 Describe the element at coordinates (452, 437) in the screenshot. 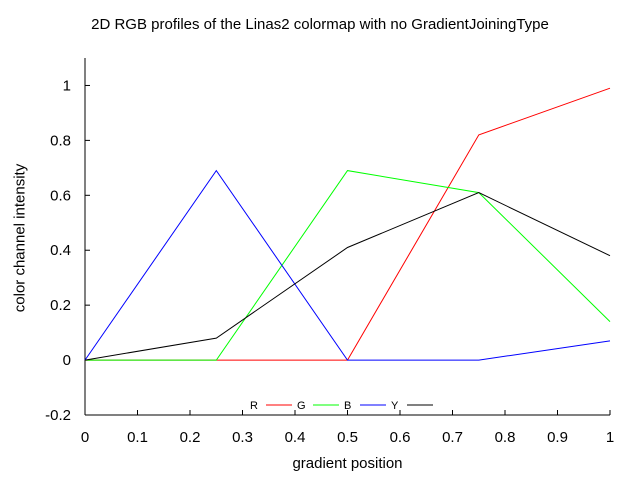

I see `x-tick-label: 0.7` at that location.